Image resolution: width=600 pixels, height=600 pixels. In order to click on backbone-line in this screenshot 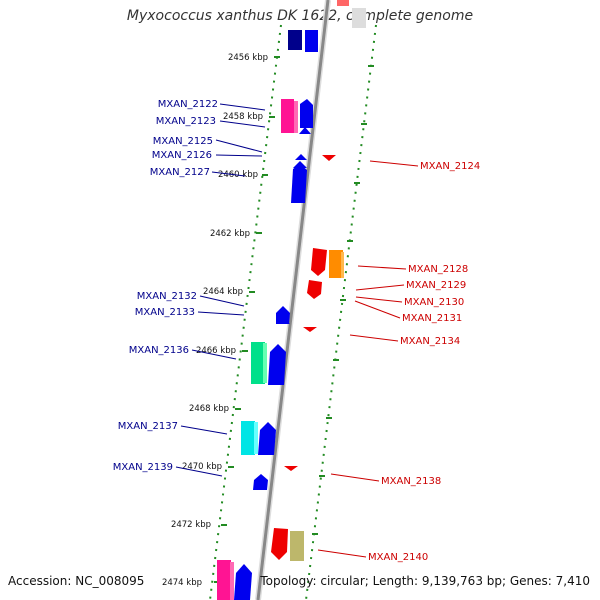, I will do `click(293, 300)`.